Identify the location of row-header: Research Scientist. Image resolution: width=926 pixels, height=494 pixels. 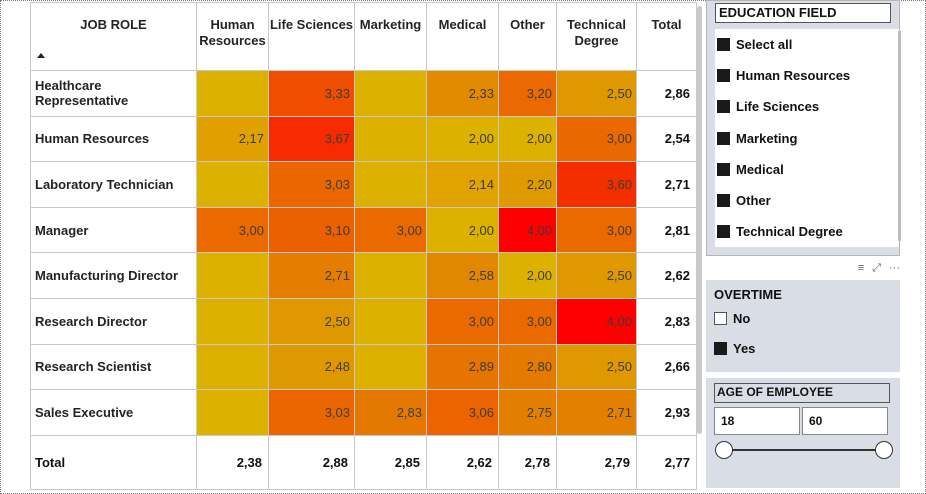
(113, 367).